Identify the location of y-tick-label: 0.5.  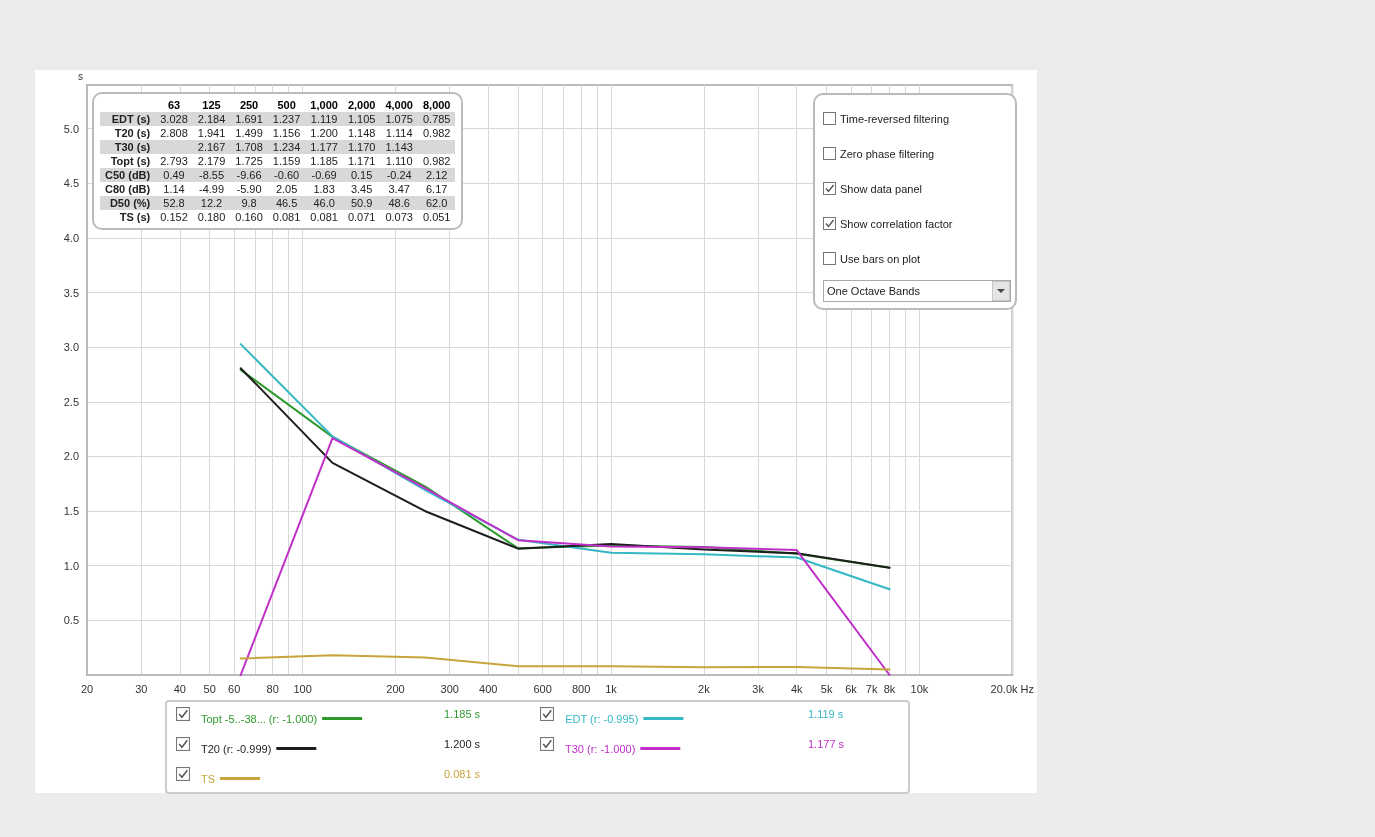
(71, 620).